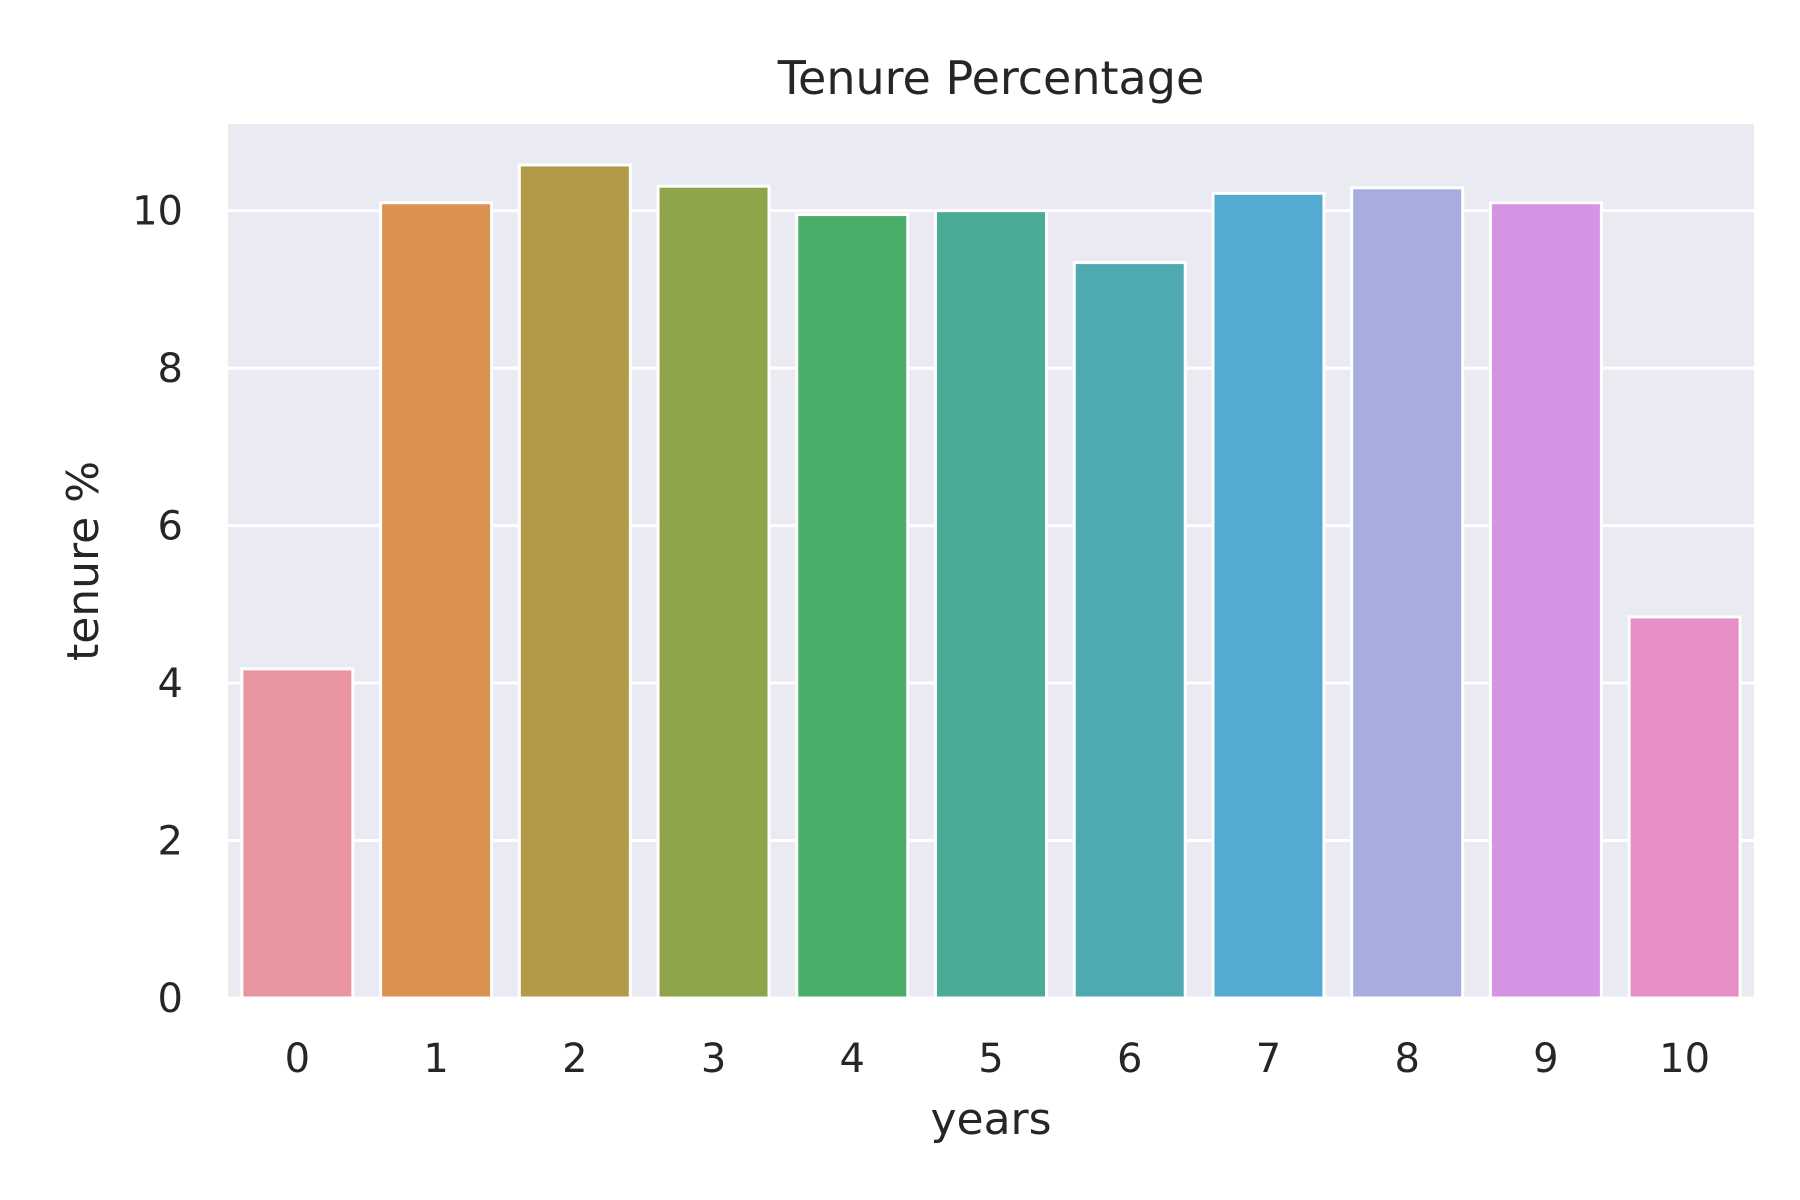 This screenshot has width=1800, height=1200. I want to click on y-tick-label: 6, so click(170, 527).